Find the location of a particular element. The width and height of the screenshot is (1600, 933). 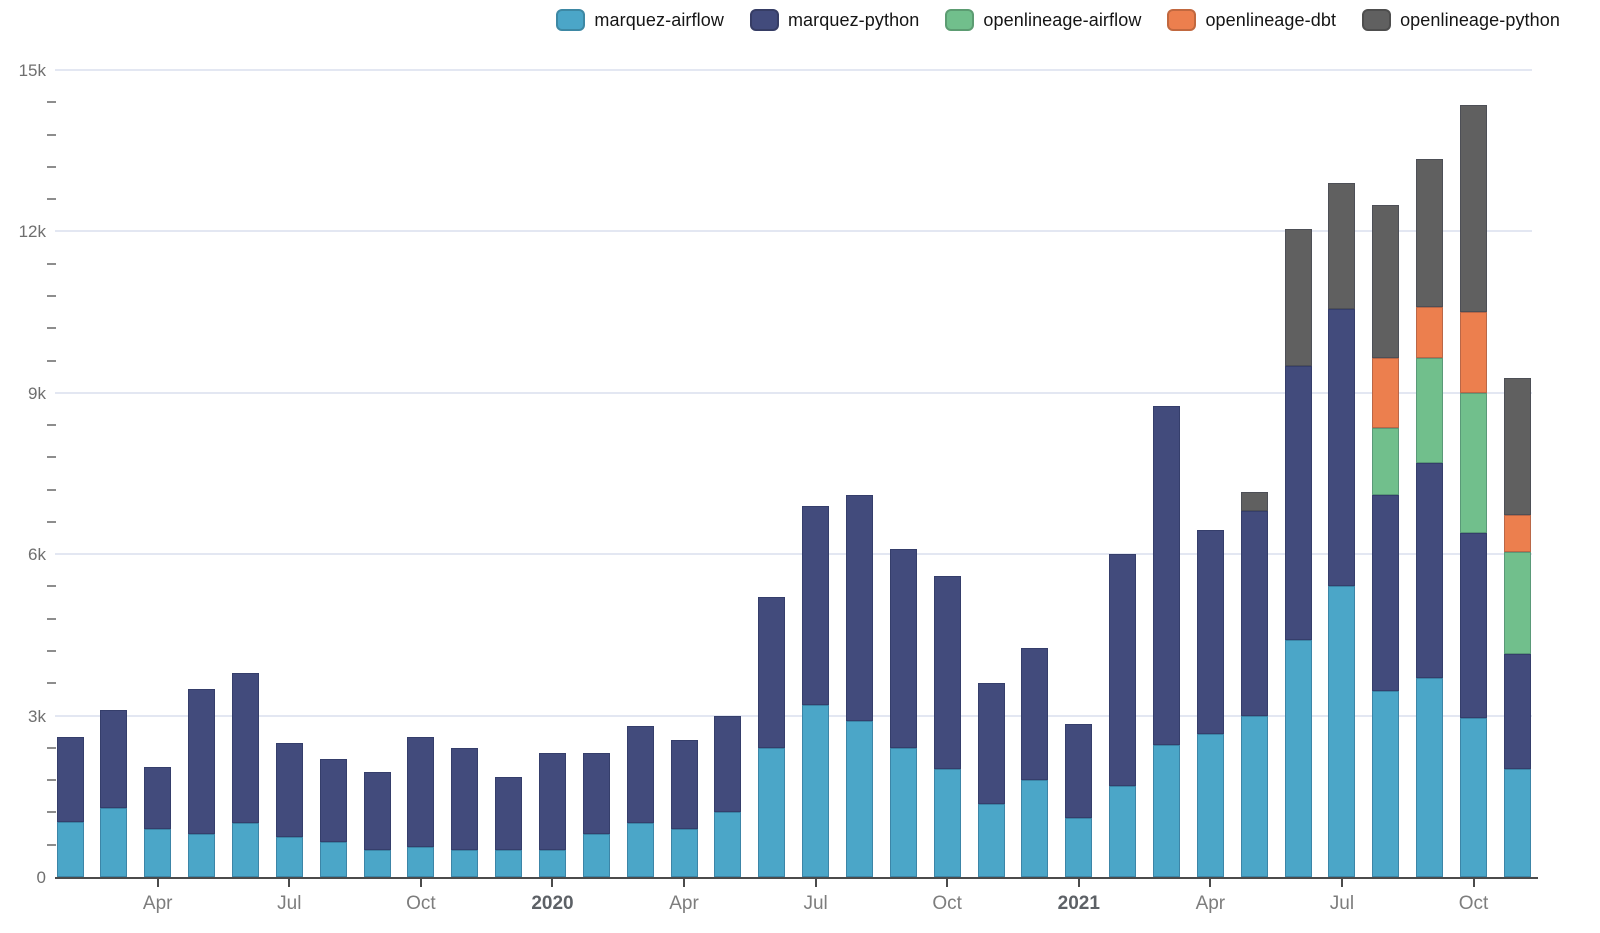

legend-label: marquez-airflow is located at coordinates (659, 19).